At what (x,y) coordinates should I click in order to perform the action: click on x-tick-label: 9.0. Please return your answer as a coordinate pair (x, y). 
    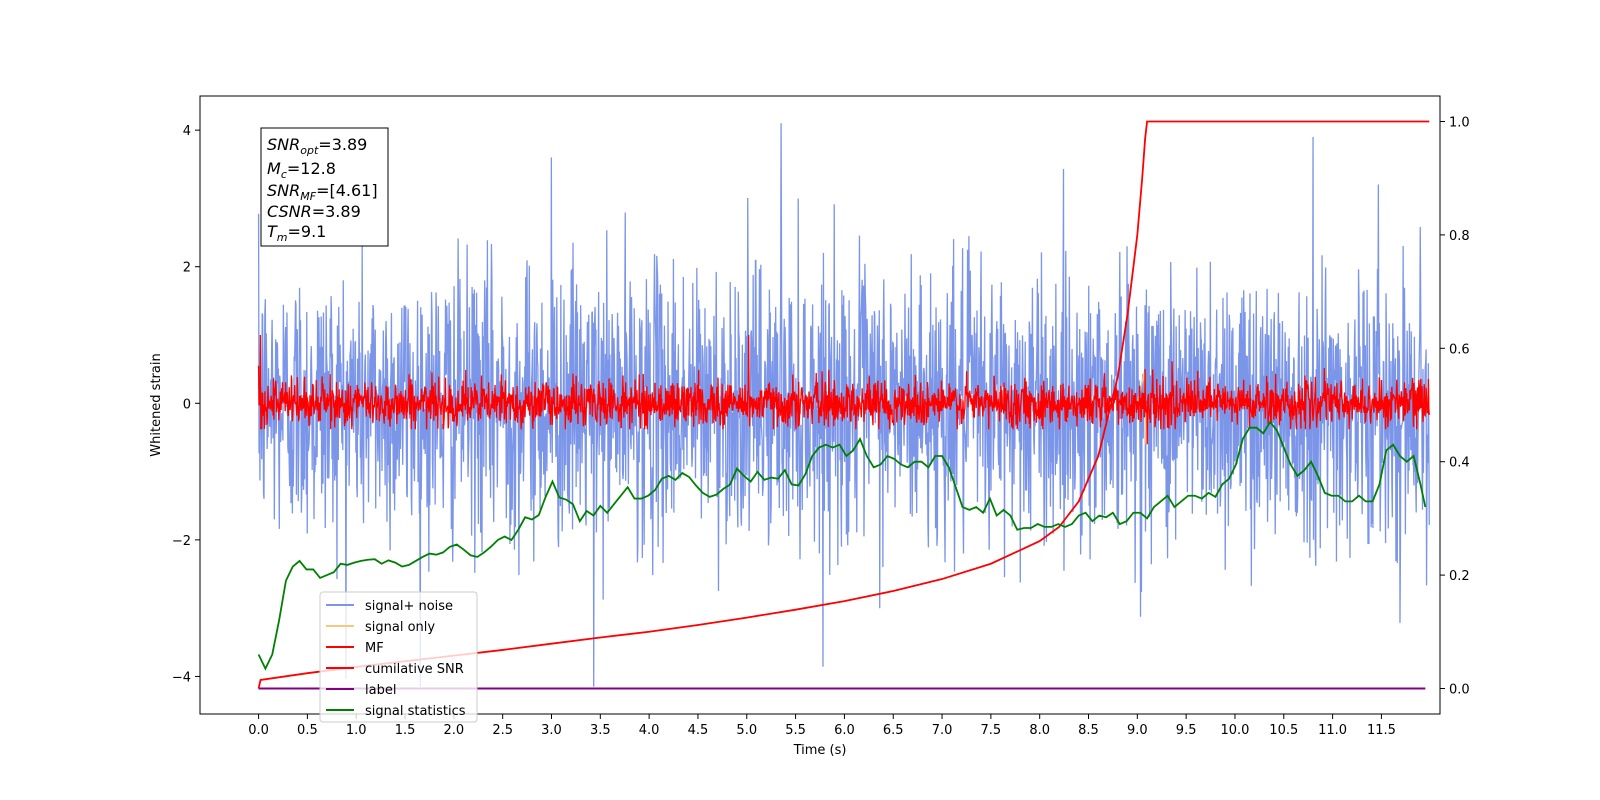
    Looking at the image, I should click on (1137, 730).